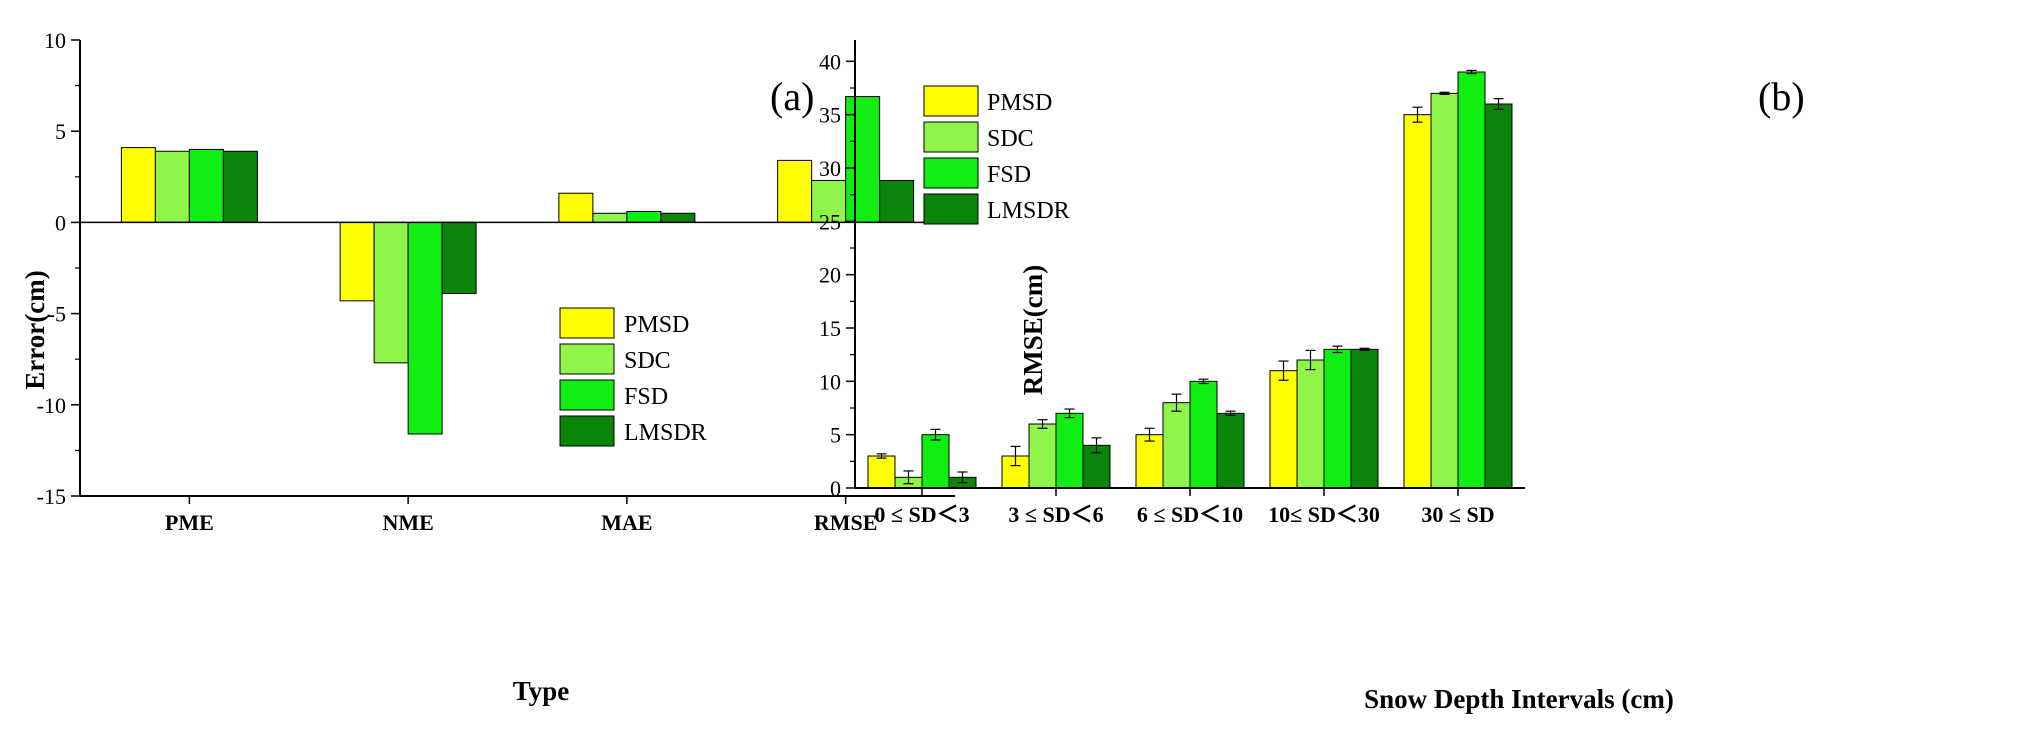 The width and height of the screenshot is (2018, 736). What do you see at coordinates (1324, 514) in the screenshot?
I see `x-tick-label: 10≤ SD＜30` at bounding box center [1324, 514].